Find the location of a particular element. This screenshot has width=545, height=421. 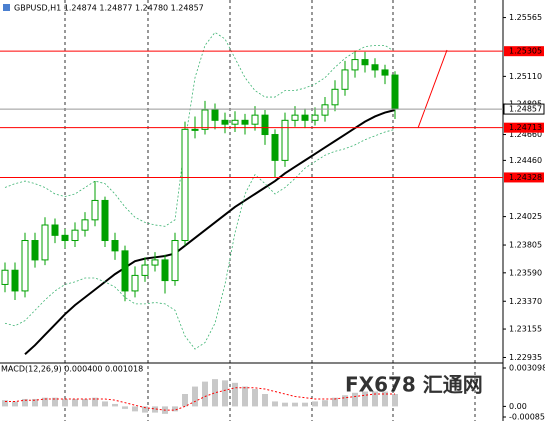

y-tick-label: 1.22935 is located at coordinates (525, 357).